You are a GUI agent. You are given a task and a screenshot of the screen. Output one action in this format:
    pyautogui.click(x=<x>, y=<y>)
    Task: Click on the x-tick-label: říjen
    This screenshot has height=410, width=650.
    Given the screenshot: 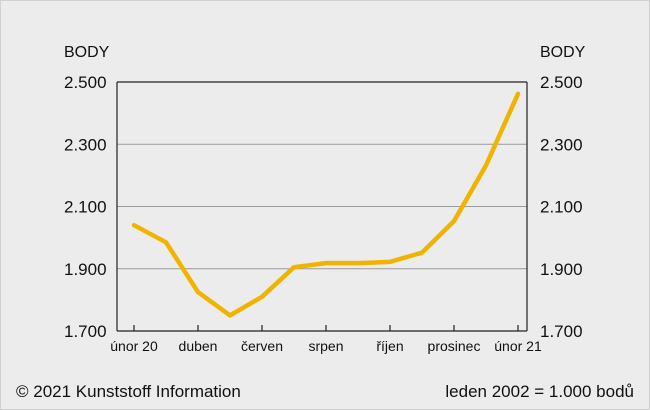 What is the action you would take?
    pyautogui.click(x=389, y=346)
    